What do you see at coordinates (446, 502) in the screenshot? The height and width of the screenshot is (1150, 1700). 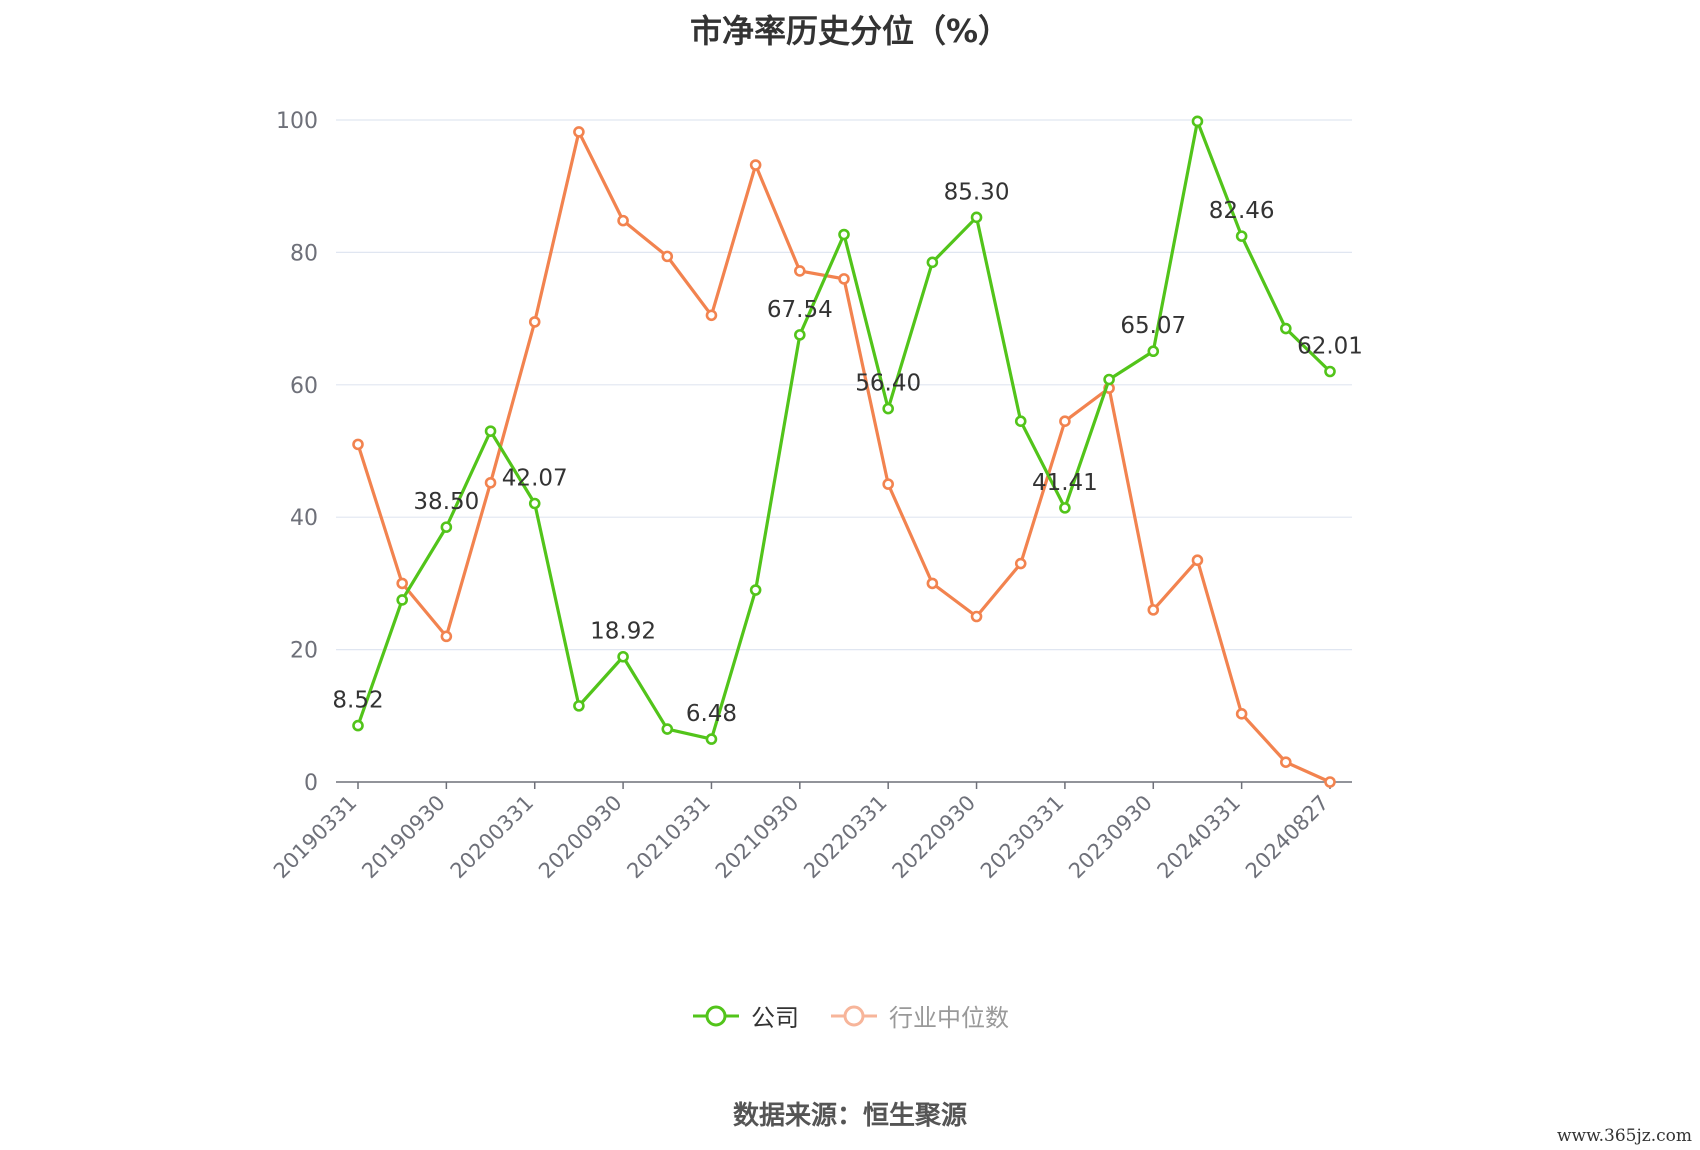 I see `data-label: 38.50` at bounding box center [446, 502].